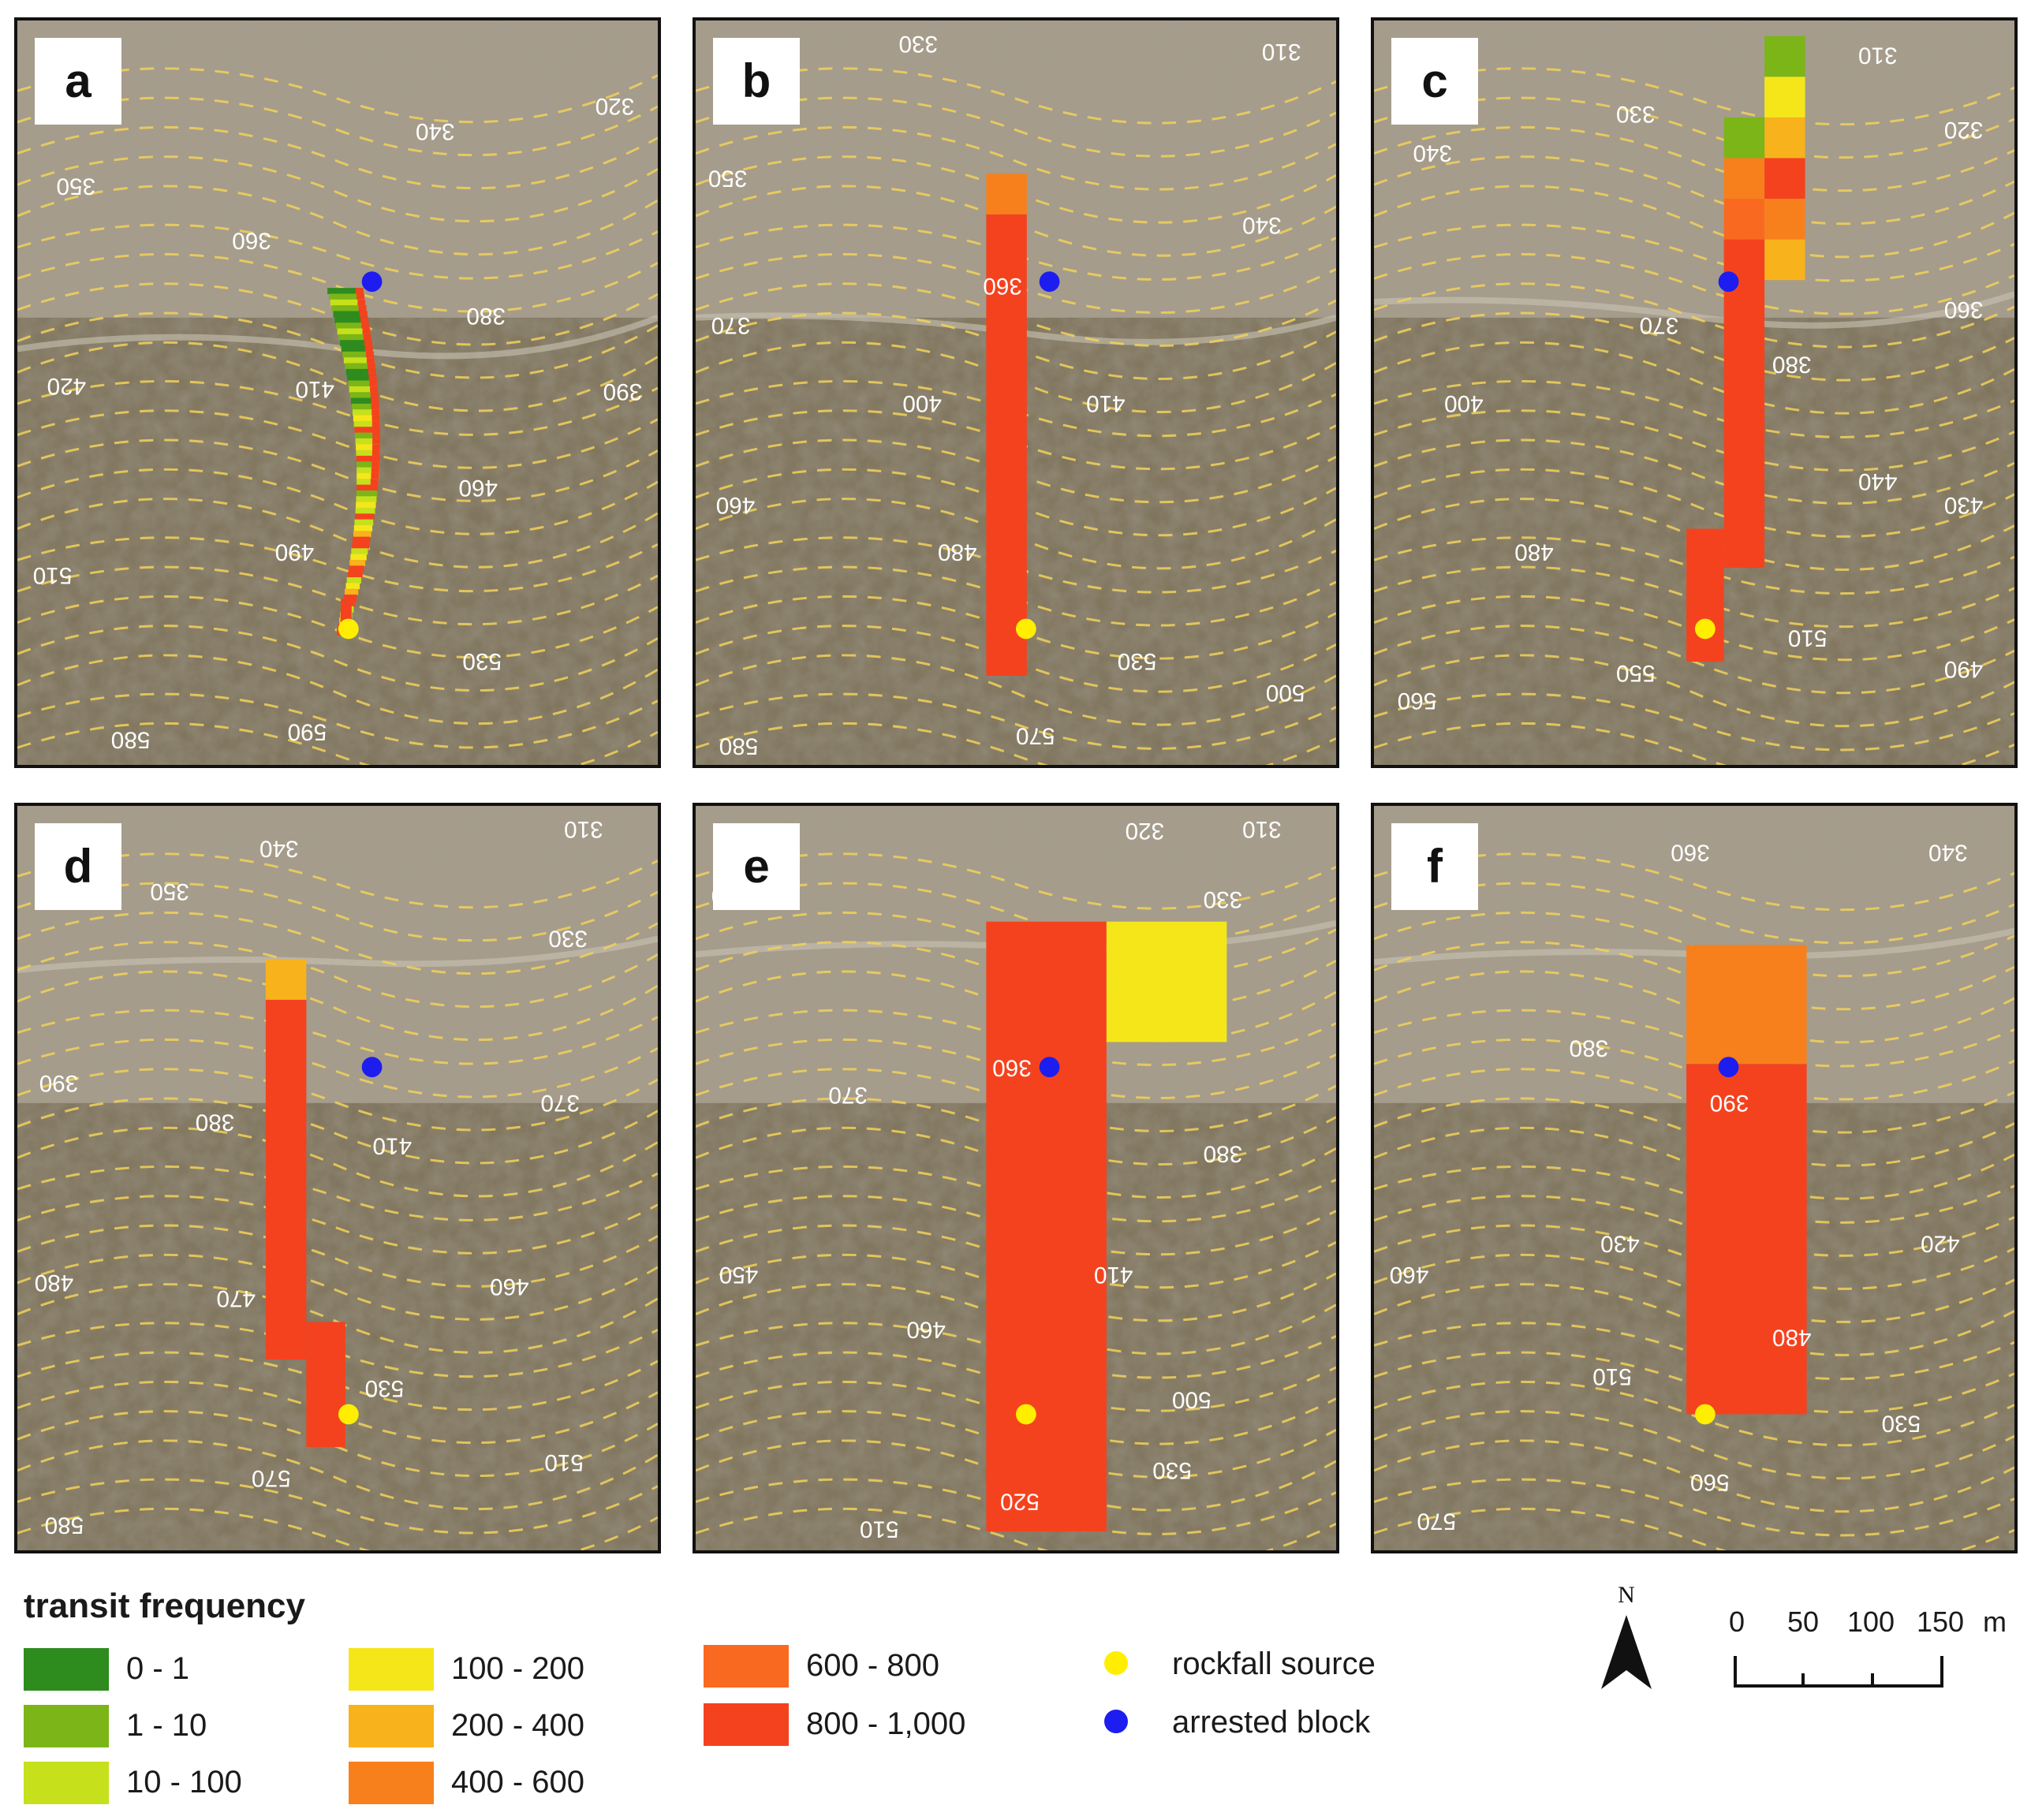 Image resolution: width=2031 pixels, height=1820 pixels. What do you see at coordinates (564, 1462) in the screenshot?
I see `contour-label: 510` at bounding box center [564, 1462].